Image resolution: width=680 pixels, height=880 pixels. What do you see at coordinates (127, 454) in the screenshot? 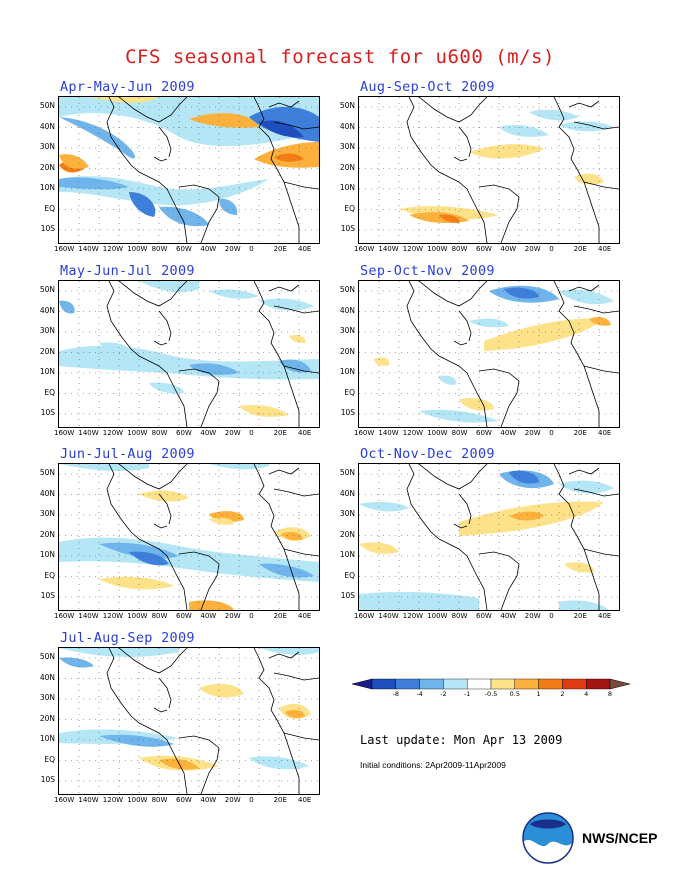
I see `panel-title: Jun-Jul-Aug 2009` at bounding box center [127, 454].